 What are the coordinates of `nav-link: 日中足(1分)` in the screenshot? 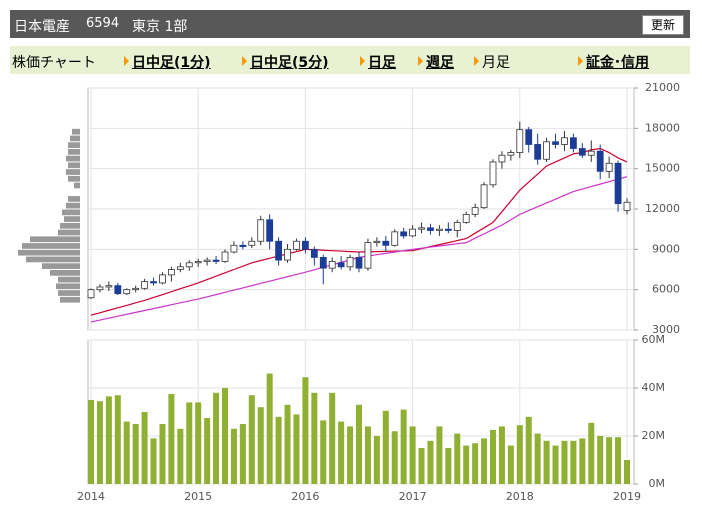 It's located at (171, 63).